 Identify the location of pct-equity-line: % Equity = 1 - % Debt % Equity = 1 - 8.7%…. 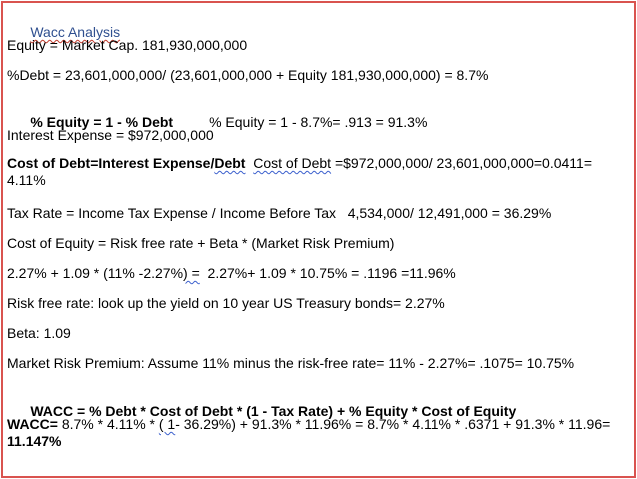
(217, 122).